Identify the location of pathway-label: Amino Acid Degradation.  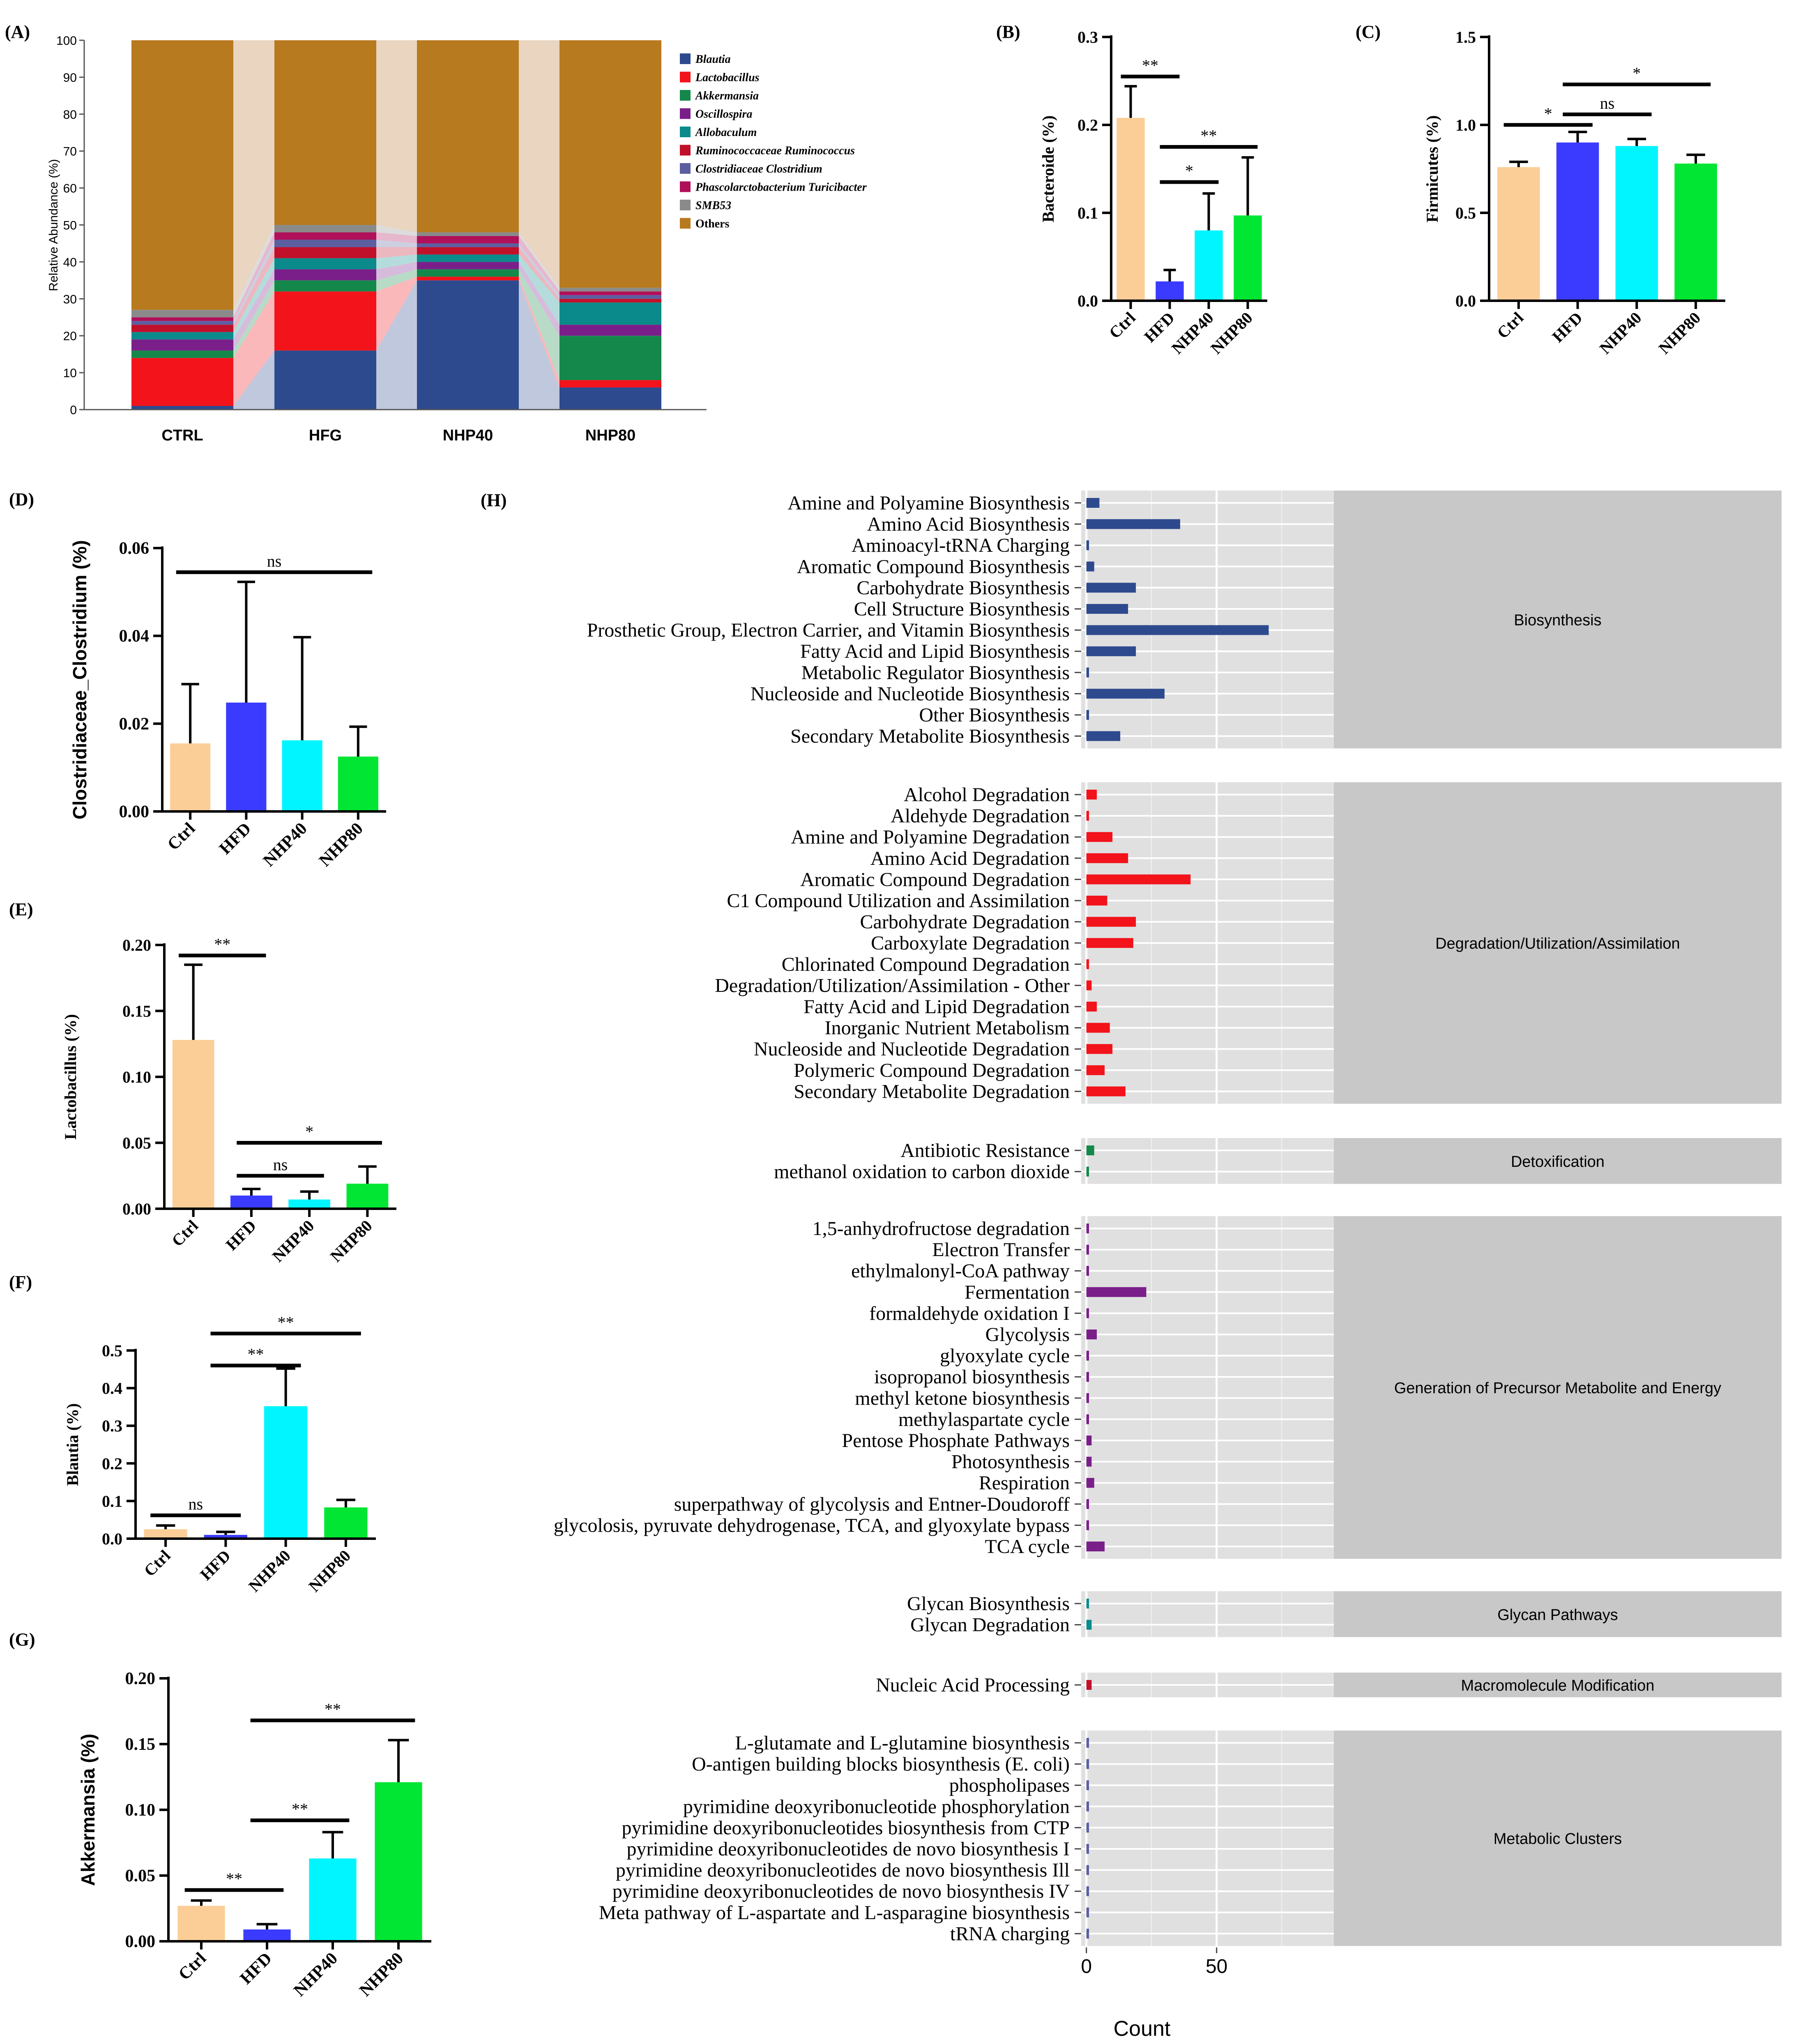
(970, 859).